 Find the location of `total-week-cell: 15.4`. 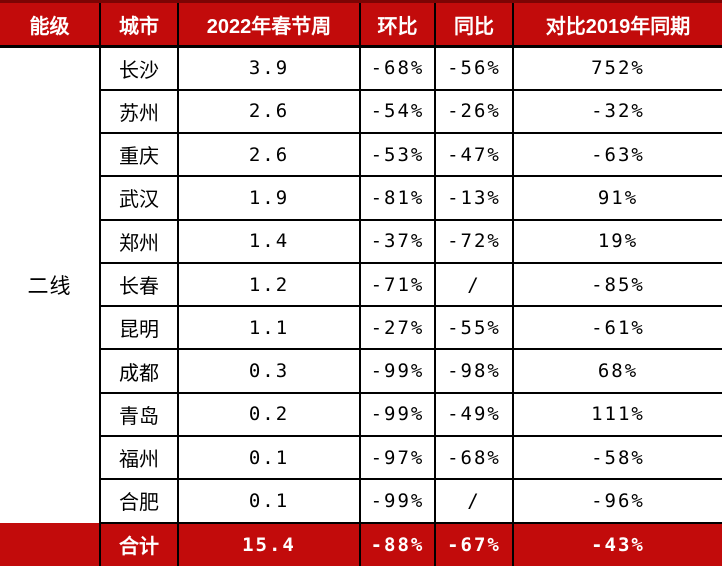

total-week-cell: 15.4 is located at coordinates (269, 543).